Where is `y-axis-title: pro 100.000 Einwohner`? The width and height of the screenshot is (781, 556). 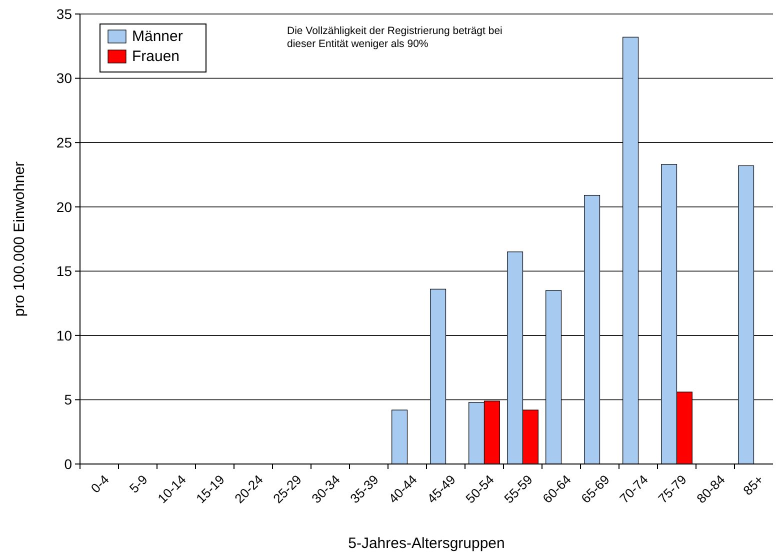
y-axis-title: pro 100.000 Einwohner is located at coordinates (19, 239).